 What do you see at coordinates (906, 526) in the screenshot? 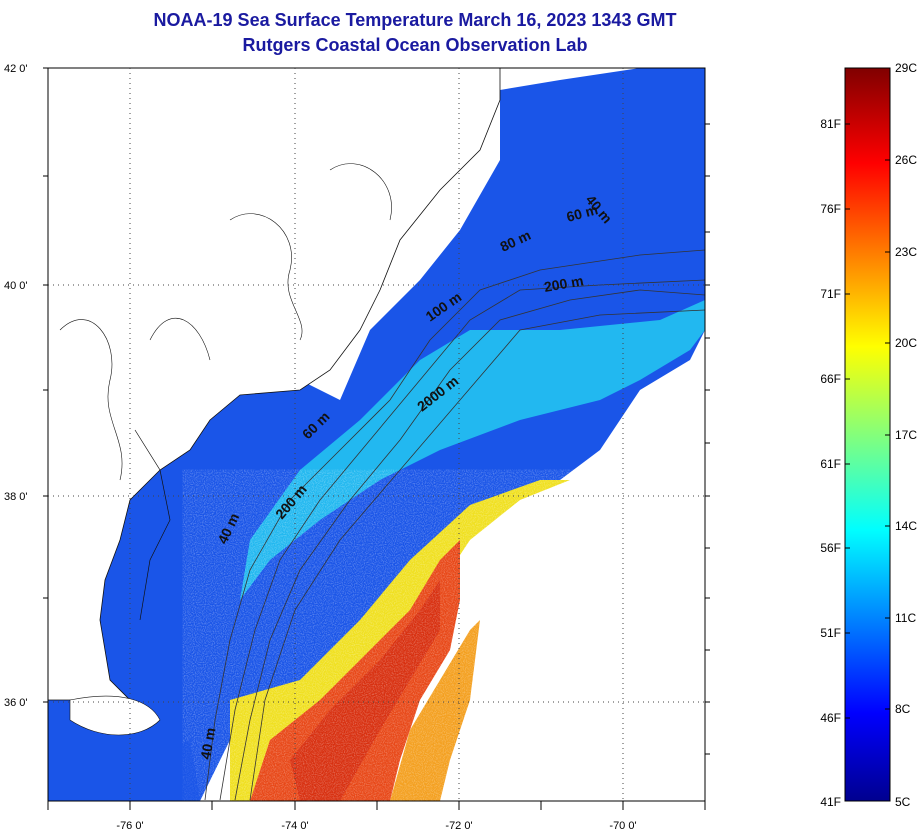
I see `celsius-label: 14C` at bounding box center [906, 526].